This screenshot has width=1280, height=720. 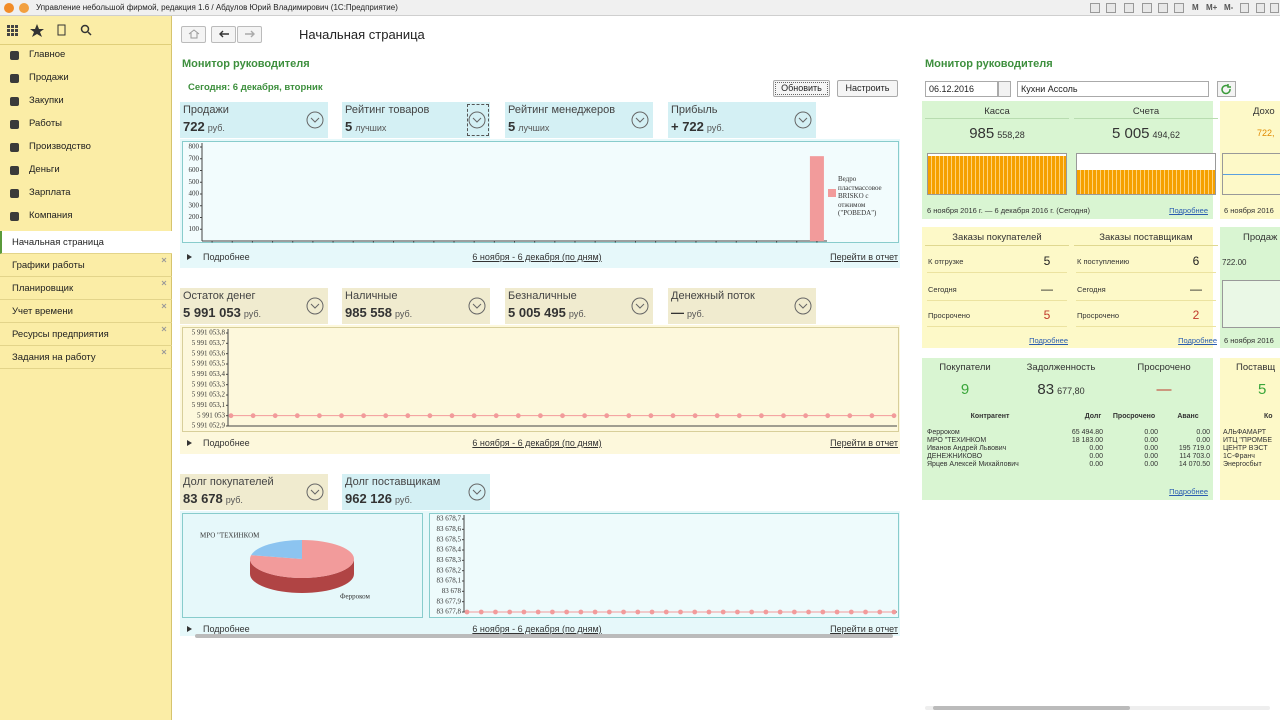 I want to click on button-label: Обновить, so click(x=801, y=88).